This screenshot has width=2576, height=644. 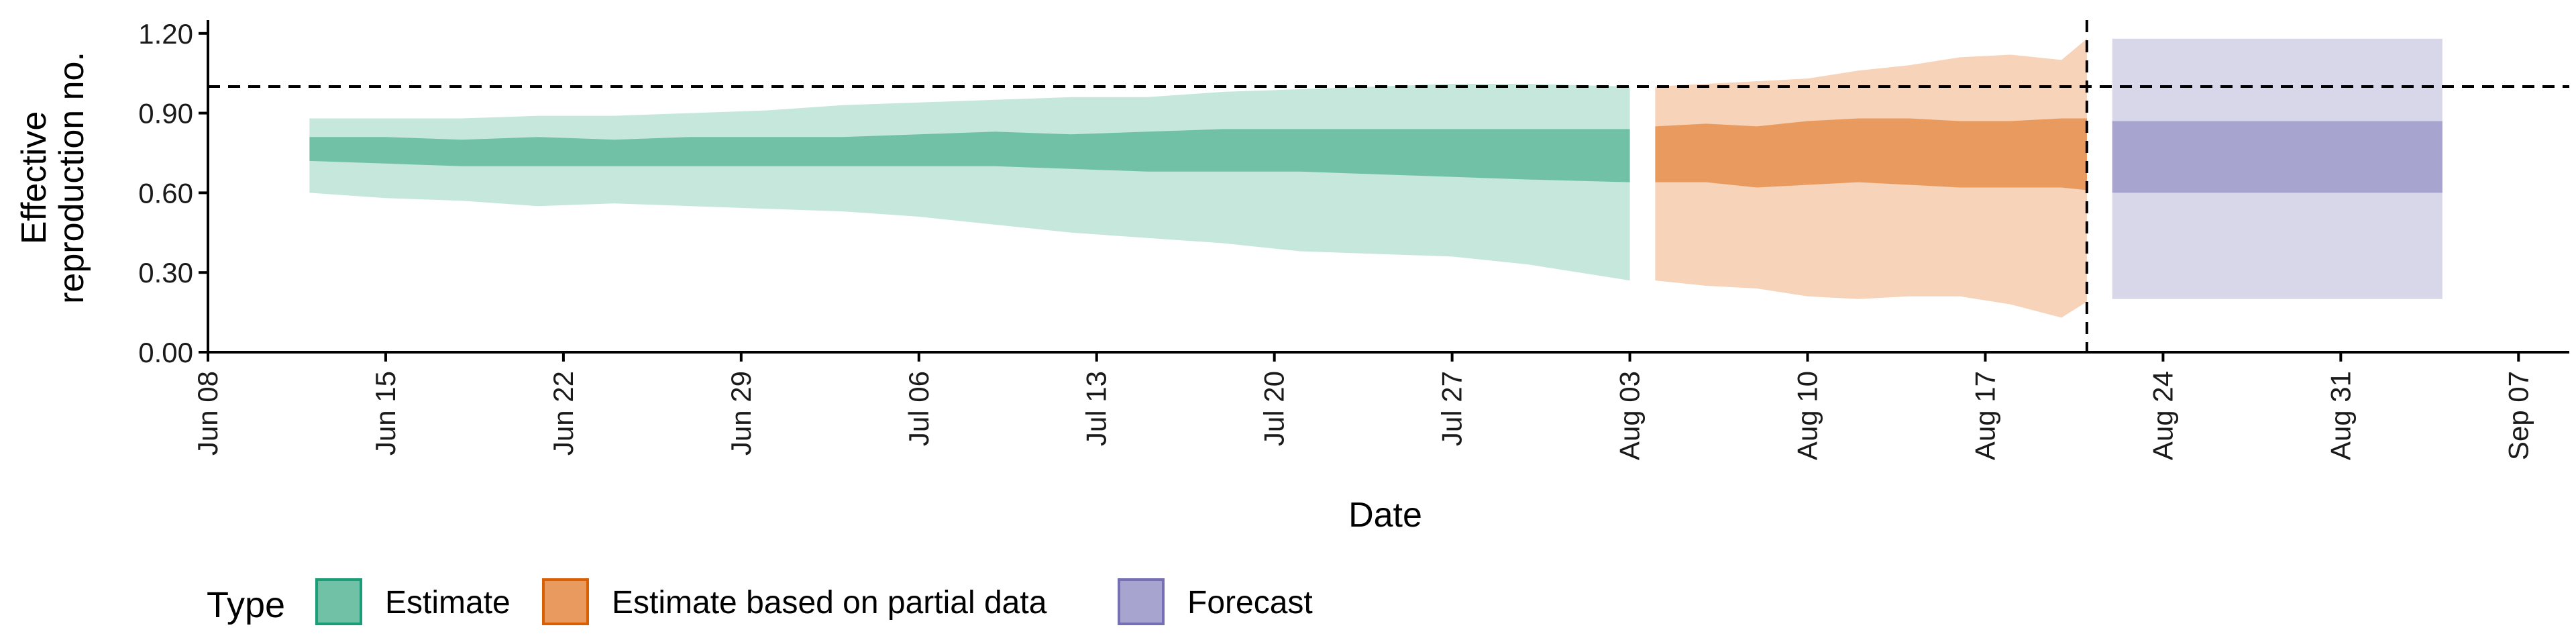 I want to click on x-tick-label: Sep 07, so click(x=2518, y=415).